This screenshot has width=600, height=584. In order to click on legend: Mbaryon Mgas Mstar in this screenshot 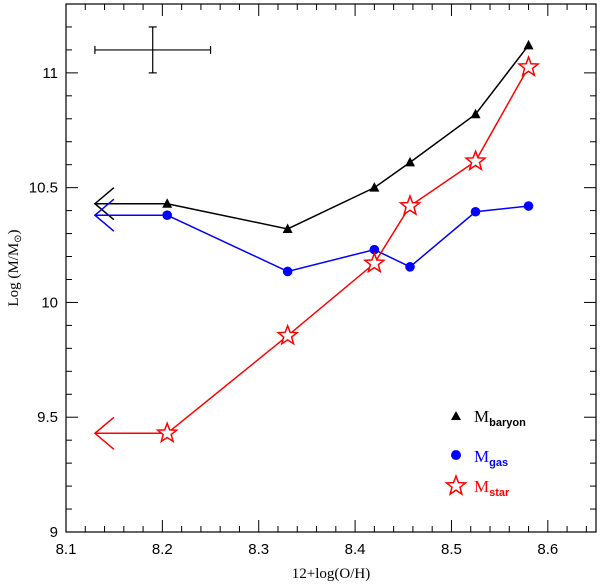, I will do `click(485, 453)`.